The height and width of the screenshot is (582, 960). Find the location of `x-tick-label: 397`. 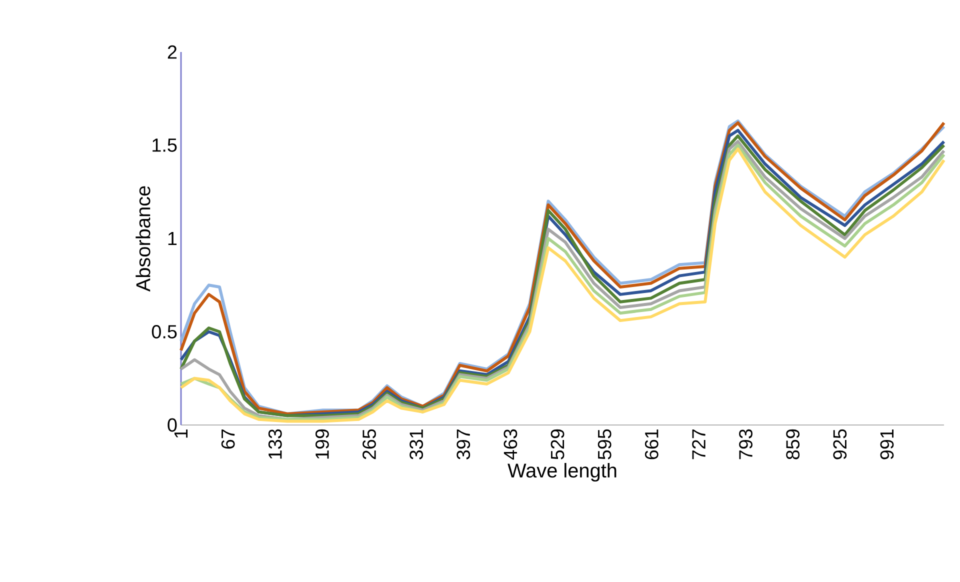

x-tick-label: 397 is located at coordinates (463, 444).